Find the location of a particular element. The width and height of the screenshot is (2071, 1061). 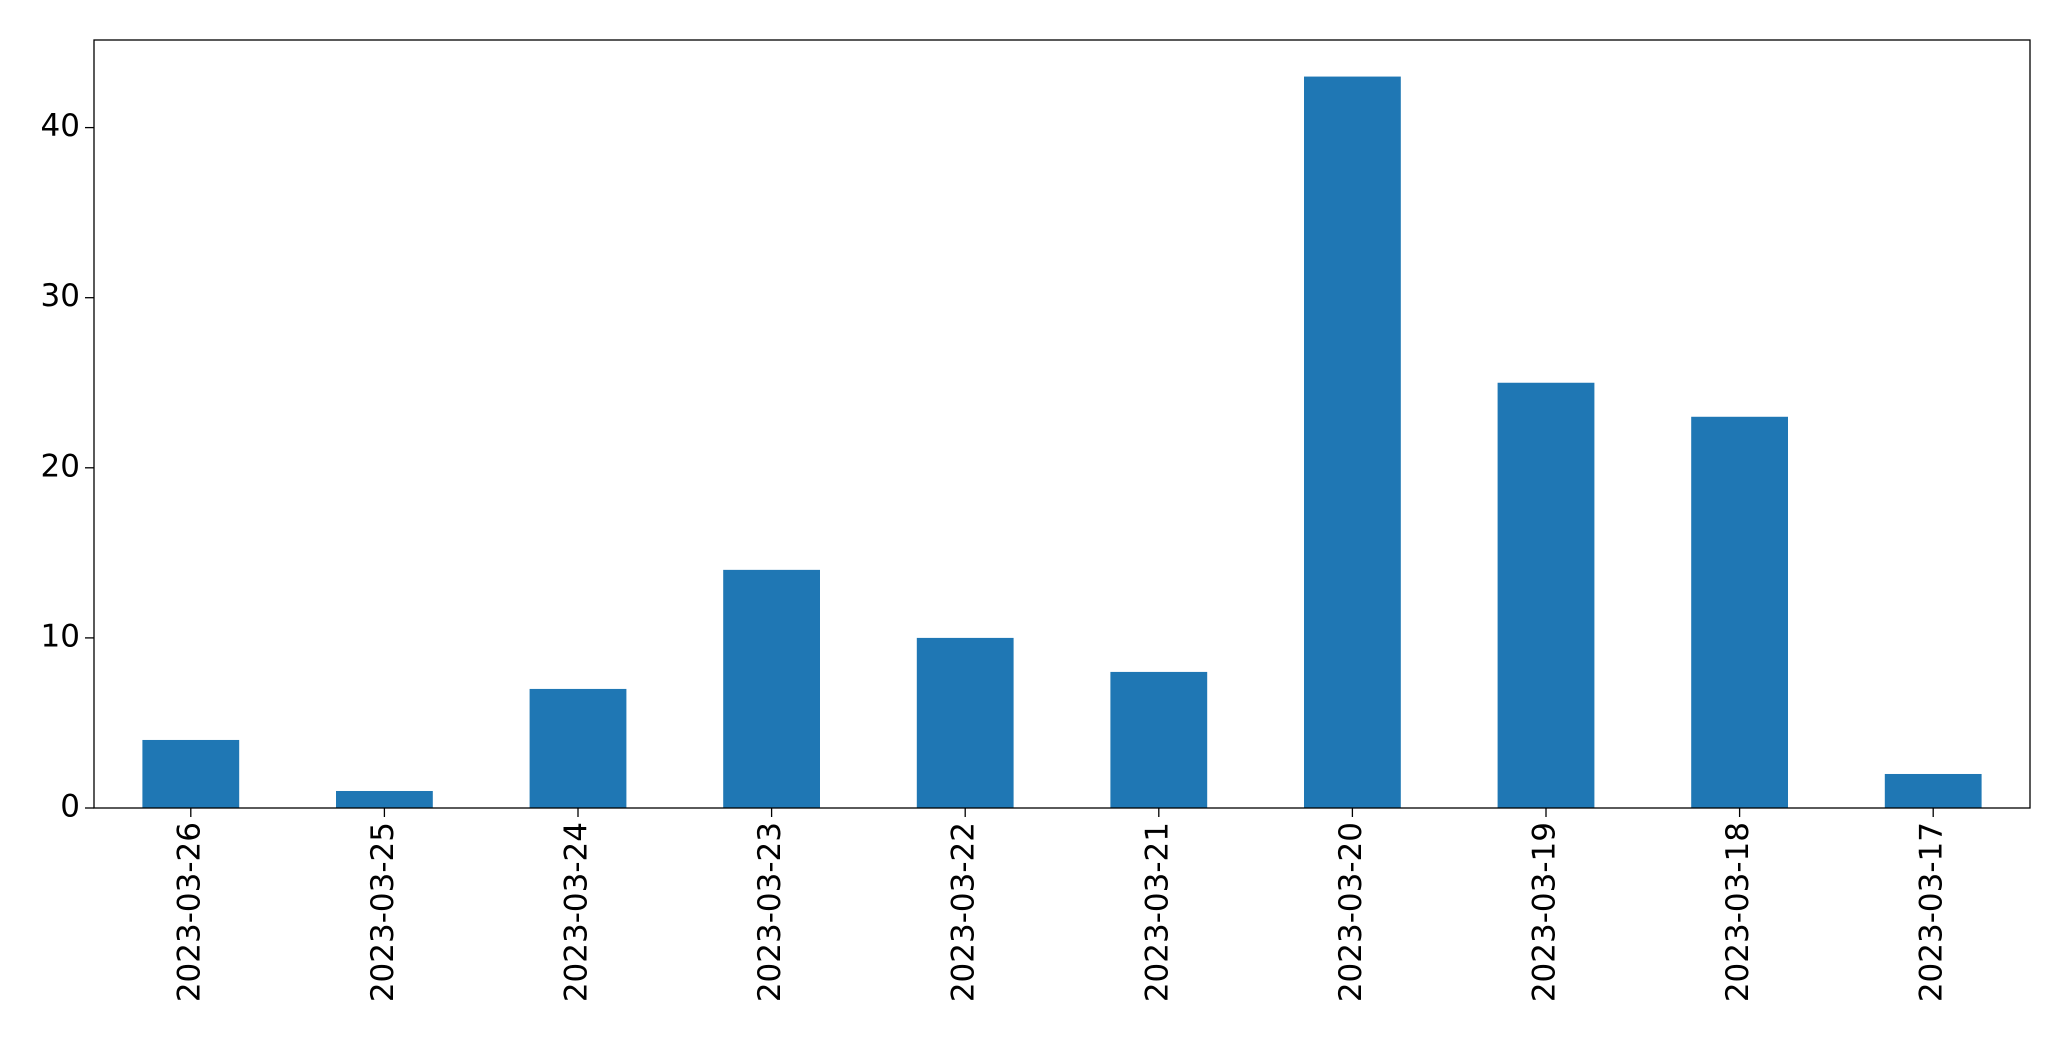

x-tick-label: 2023-03-24 is located at coordinates (577, 912).